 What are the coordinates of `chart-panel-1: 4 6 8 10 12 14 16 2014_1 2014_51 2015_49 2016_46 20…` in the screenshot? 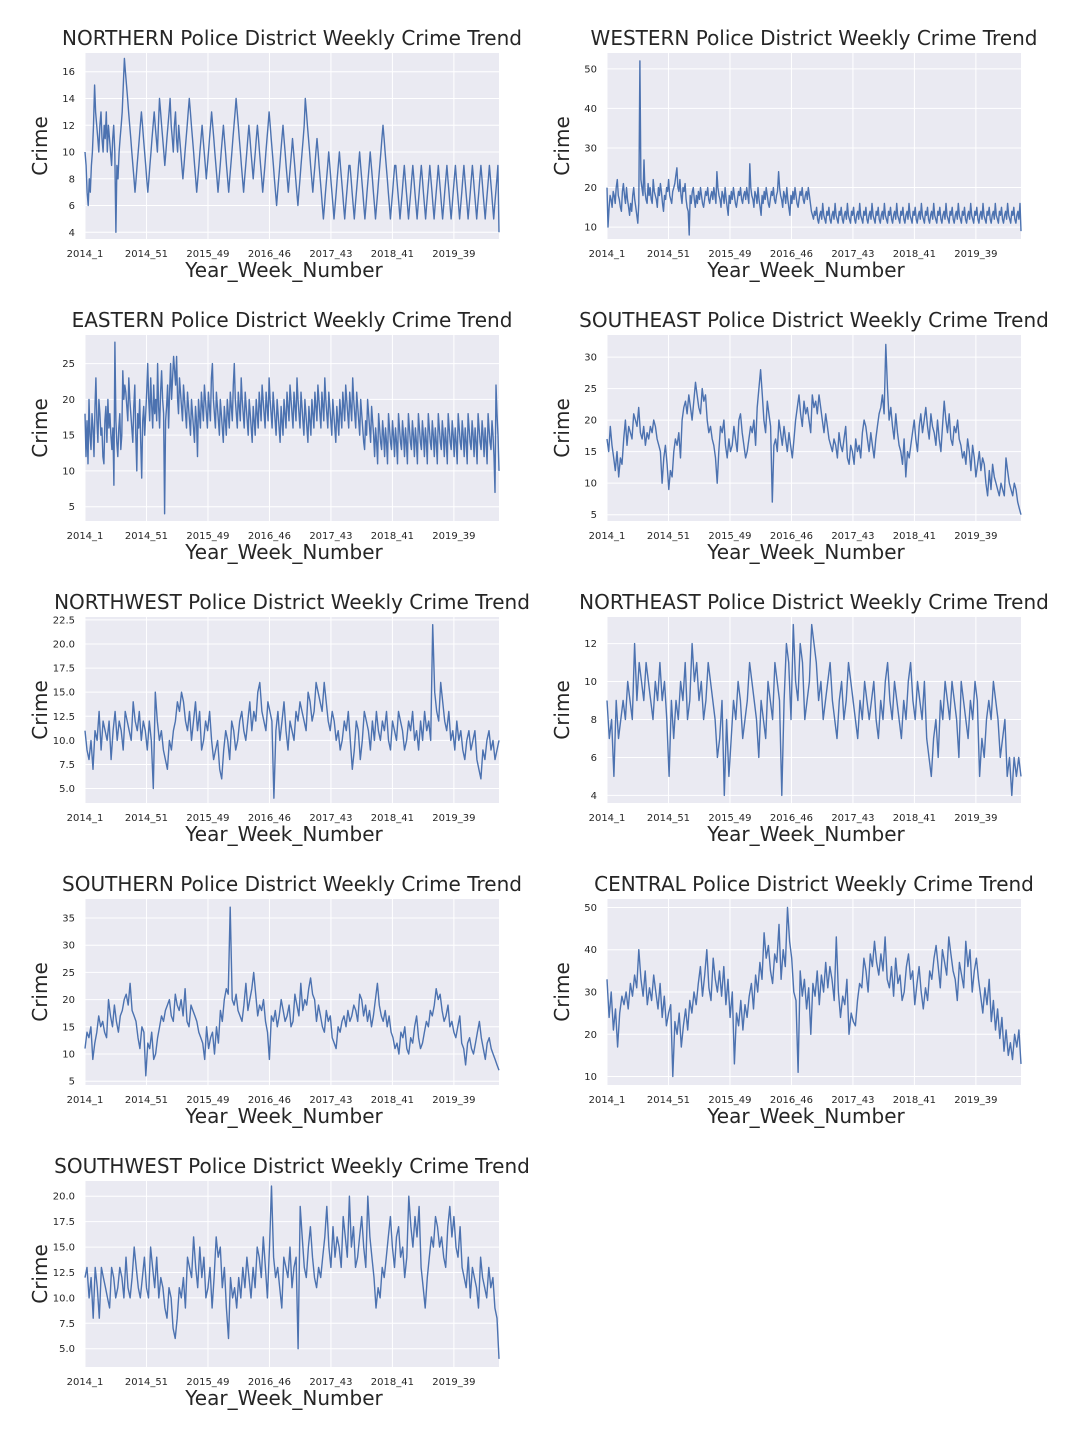 It's located at (275, 154).